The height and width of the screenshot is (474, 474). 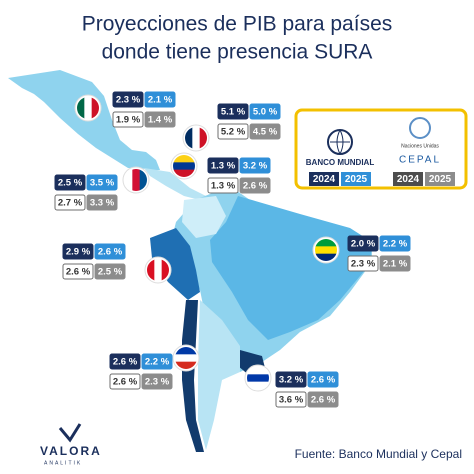 I want to click on brazil, so click(x=291, y=268).